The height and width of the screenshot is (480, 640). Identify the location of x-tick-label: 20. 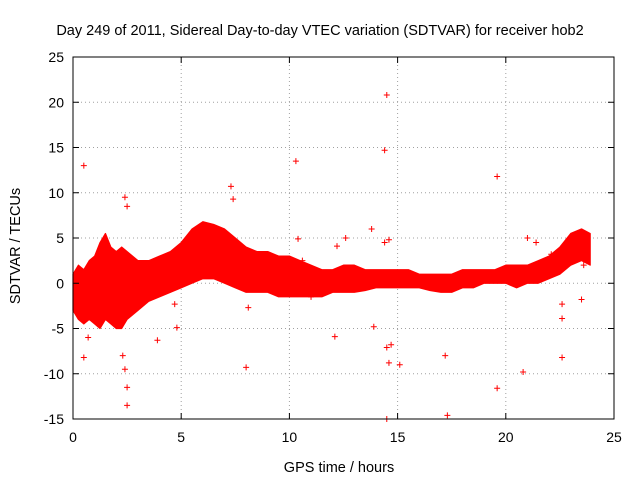
(506, 437).